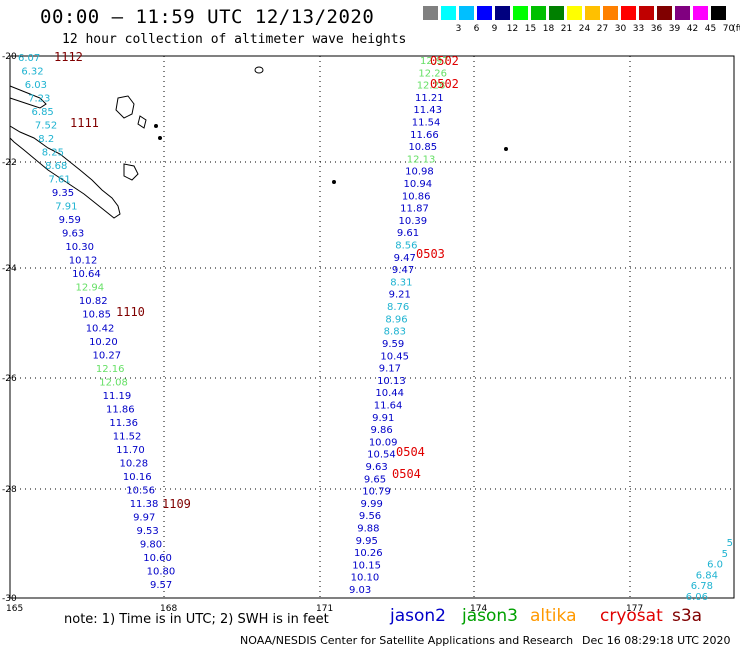 The height and width of the screenshot is (650, 740). I want to click on wave-height-label: 7.91, so click(66, 207).